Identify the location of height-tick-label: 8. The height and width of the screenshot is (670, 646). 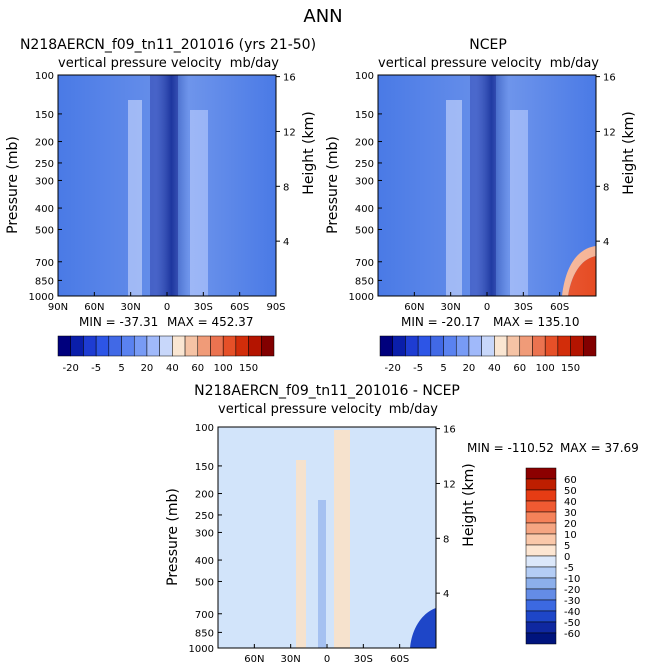
(446, 539).